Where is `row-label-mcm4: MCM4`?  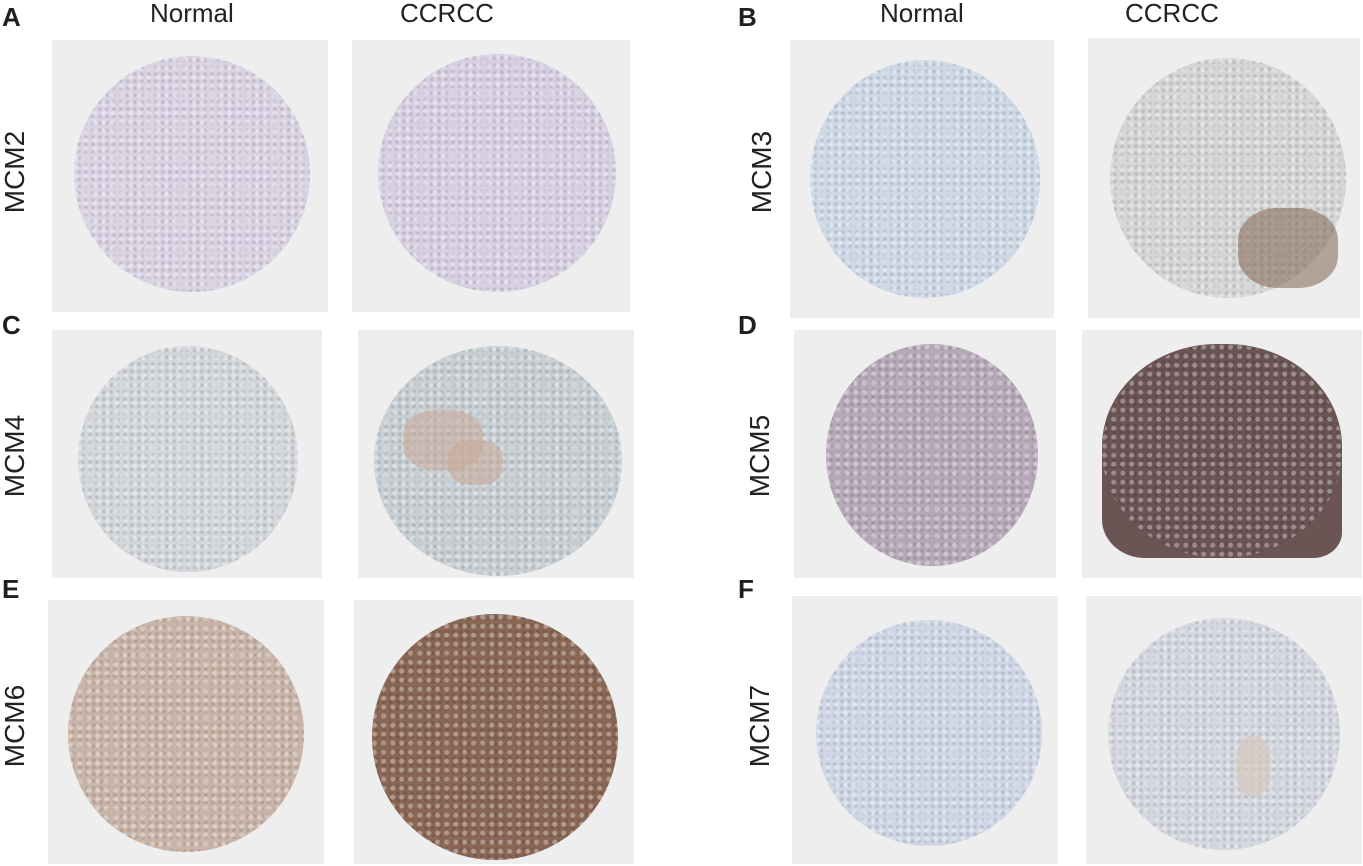
row-label-mcm4: MCM4 is located at coordinates (15, 456).